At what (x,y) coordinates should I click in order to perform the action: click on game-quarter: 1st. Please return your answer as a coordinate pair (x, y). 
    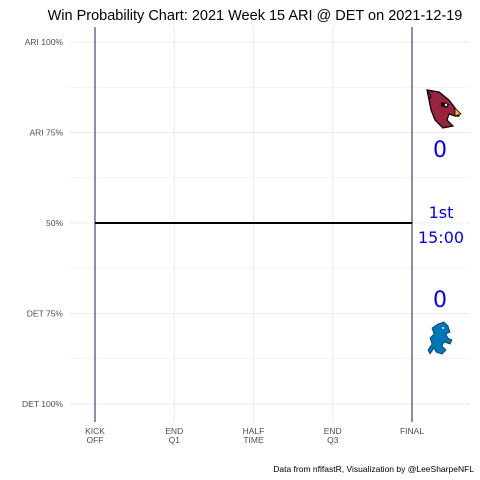
    Looking at the image, I should click on (441, 212).